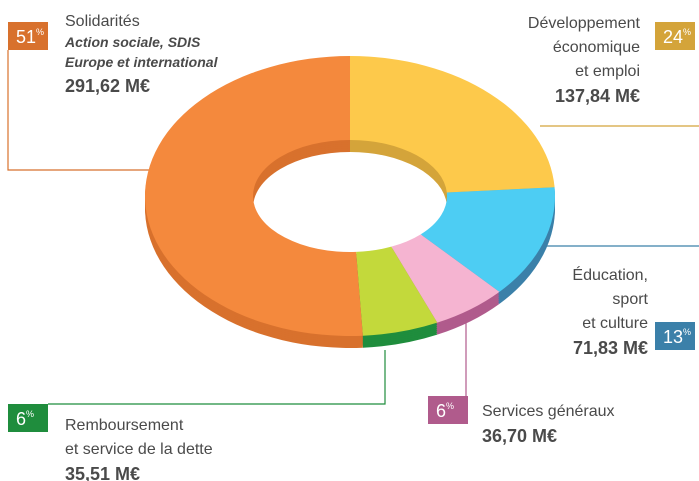 The image size is (699, 481). I want to click on slice-label: Éducation,, so click(610, 274).